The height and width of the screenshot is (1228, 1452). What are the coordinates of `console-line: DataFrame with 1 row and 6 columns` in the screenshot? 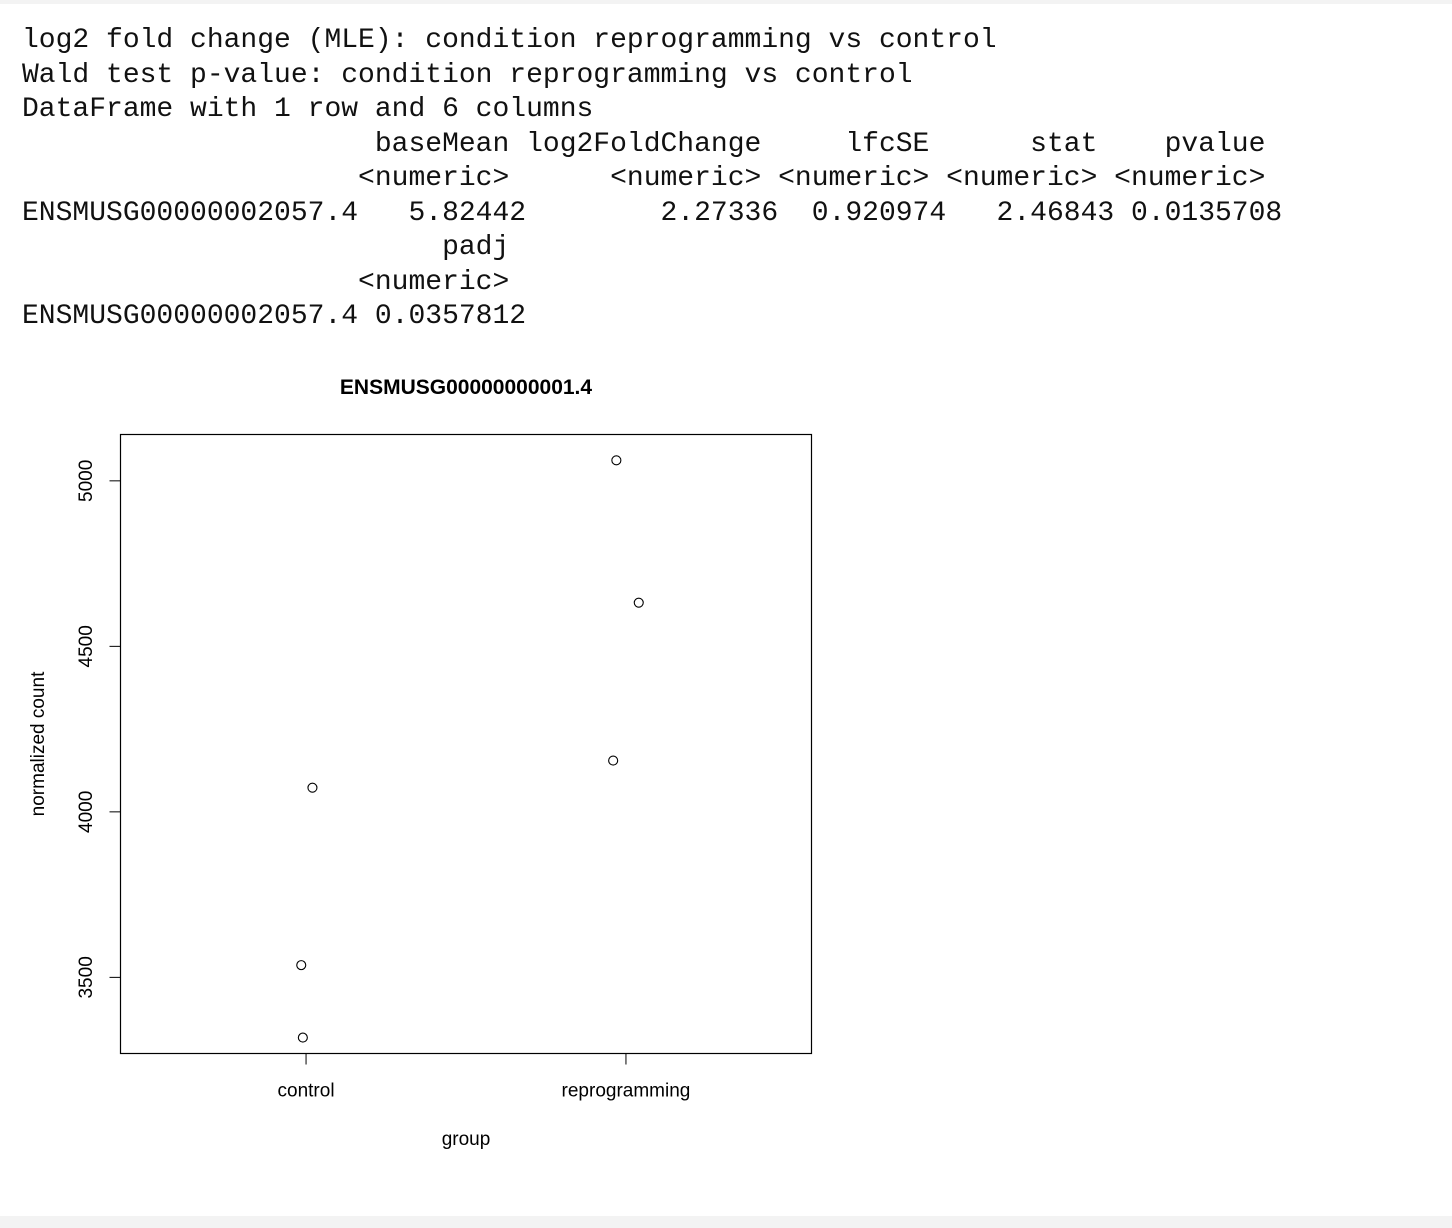 It's located at (308, 109).